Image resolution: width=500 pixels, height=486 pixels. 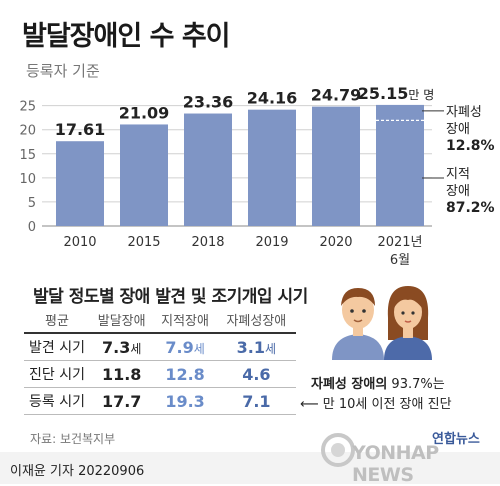 What do you see at coordinates (32, 227) in the screenshot?
I see `y-tick-label: 0` at bounding box center [32, 227].